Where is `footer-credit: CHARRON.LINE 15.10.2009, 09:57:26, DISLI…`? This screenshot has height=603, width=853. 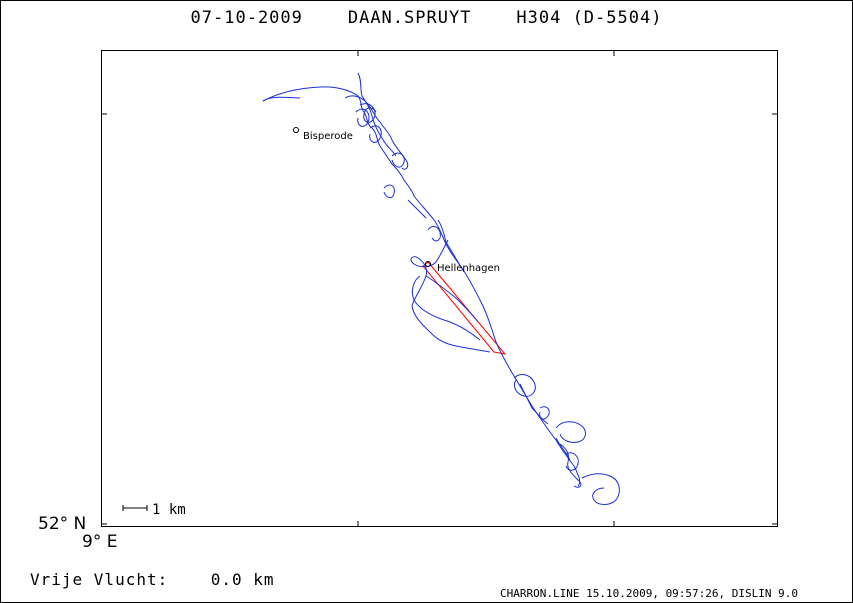 footer-credit: CHARRON.LINE 15.10.2009, 09:57:26, DISLI… is located at coordinates (649, 593).